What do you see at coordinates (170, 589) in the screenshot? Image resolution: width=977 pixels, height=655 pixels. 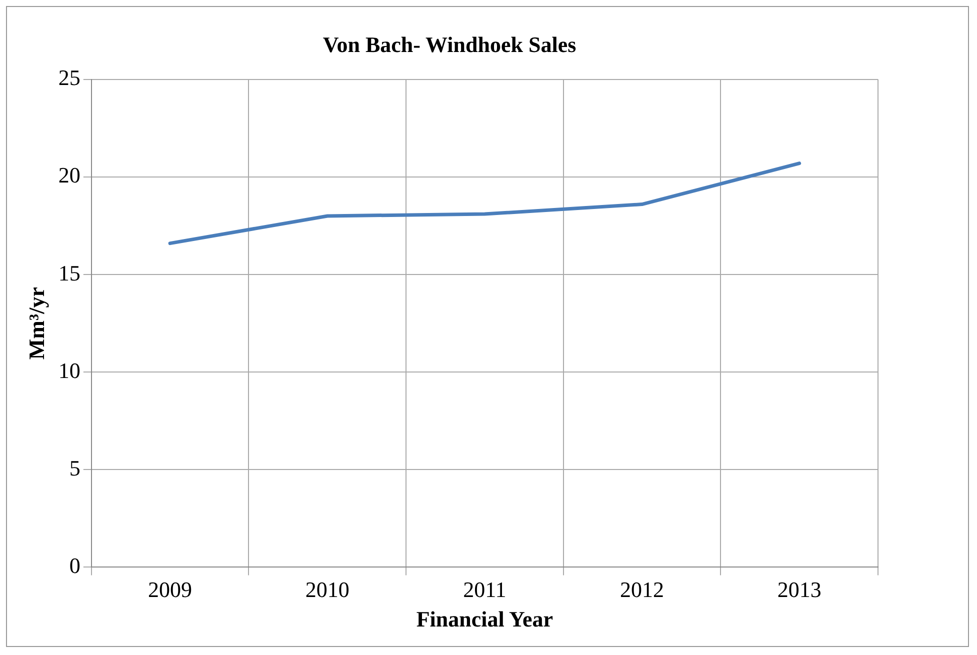 I see `x-tick-label: 2009` at bounding box center [170, 589].